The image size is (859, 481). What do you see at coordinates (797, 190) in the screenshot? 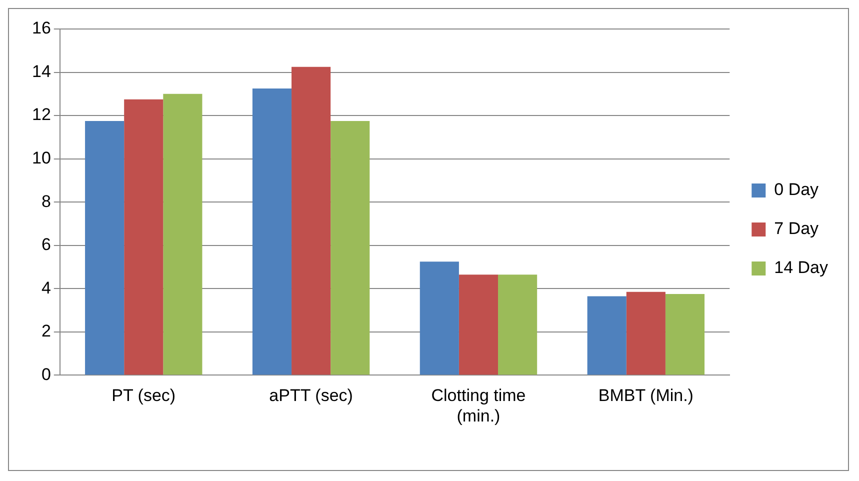
I see `legend-label: 0 Day` at bounding box center [797, 190].